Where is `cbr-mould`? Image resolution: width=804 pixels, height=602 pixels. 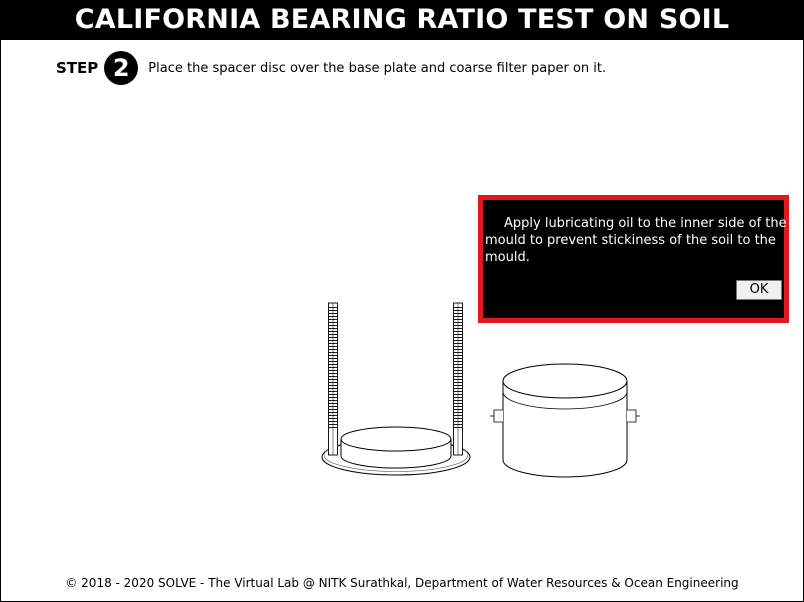 cbr-mould is located at coordinates (565, 420).